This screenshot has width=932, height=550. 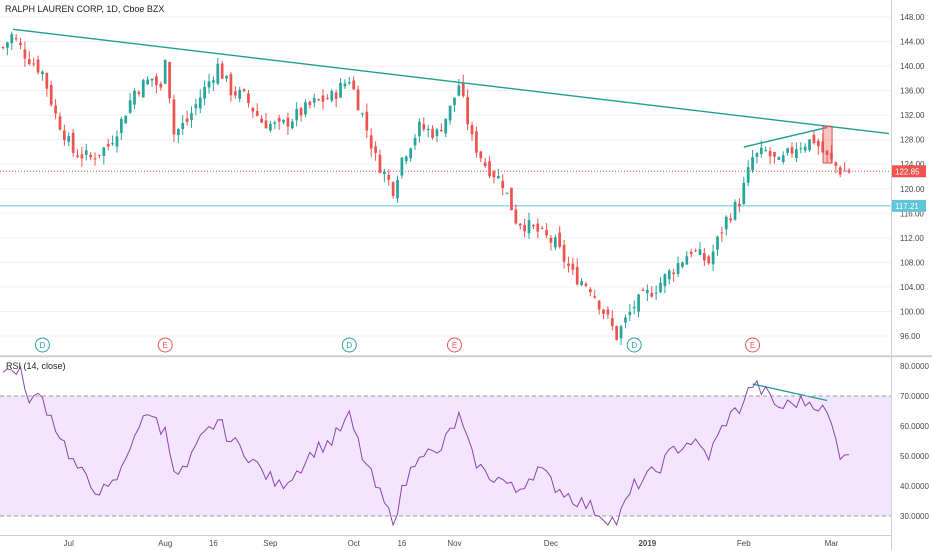 I want to click on level-price-tag, so click(x=909, y=205).